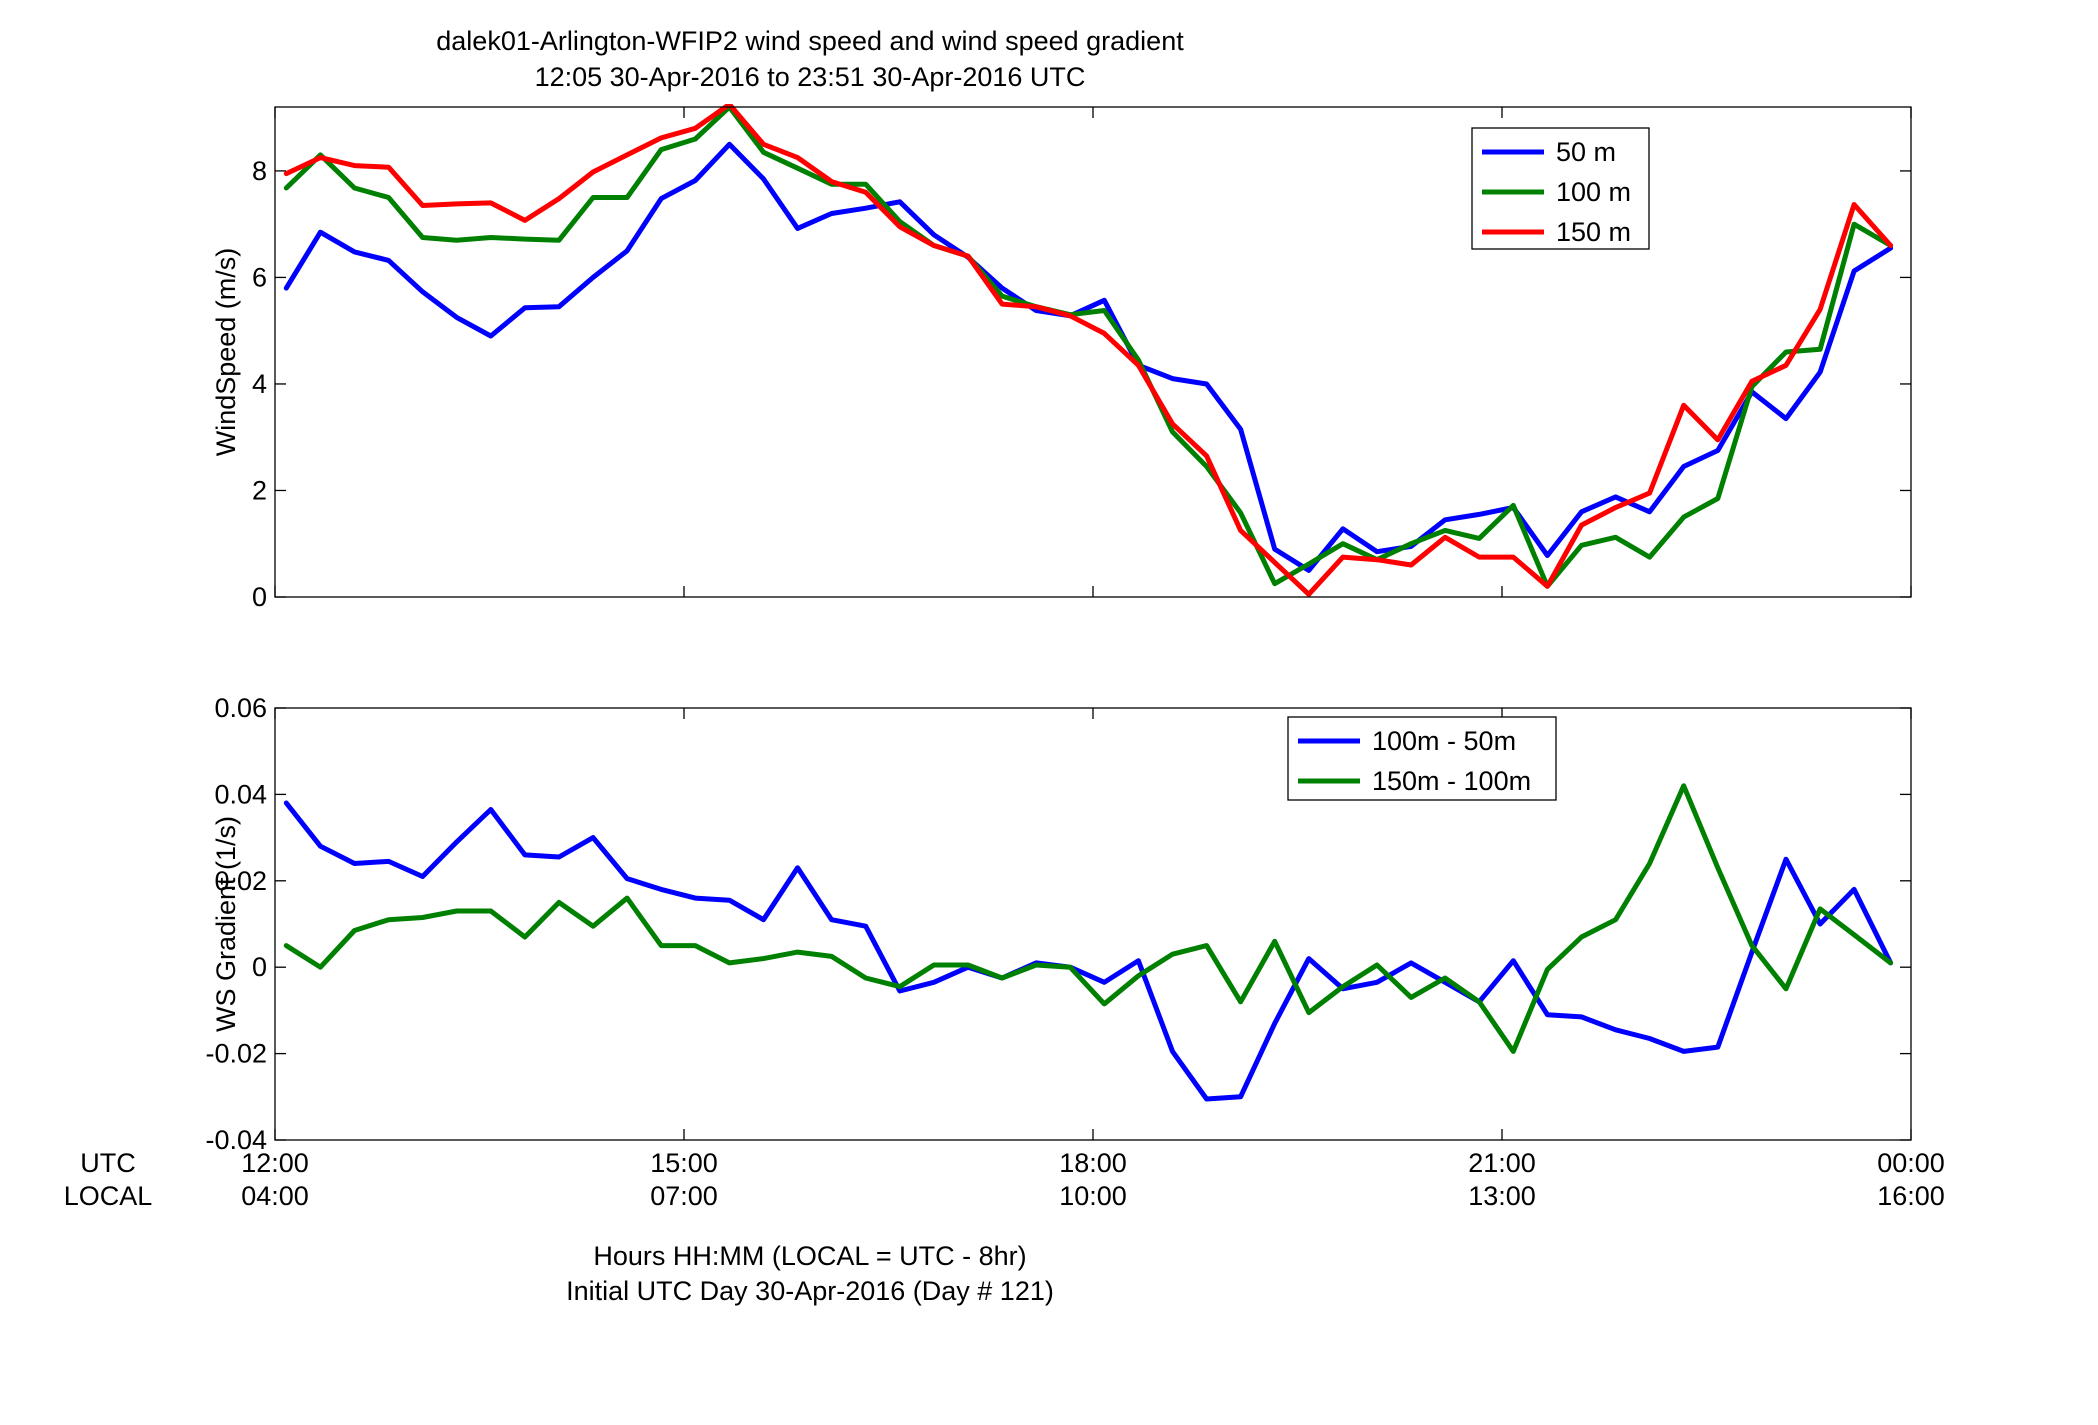 The image size is (2098, 1425). Describe the element at coordinates (1911, 1196) in the screenshot. I see `x-tick-label-local: 16:00` at that location.